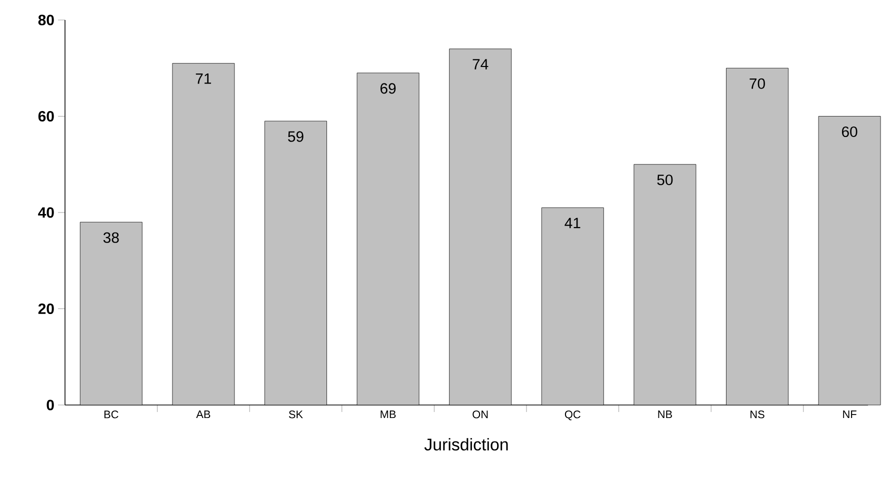 The width and height of the screenshot is (882, 479). I want to click on x-tick-label: AB, so click(203, 414).